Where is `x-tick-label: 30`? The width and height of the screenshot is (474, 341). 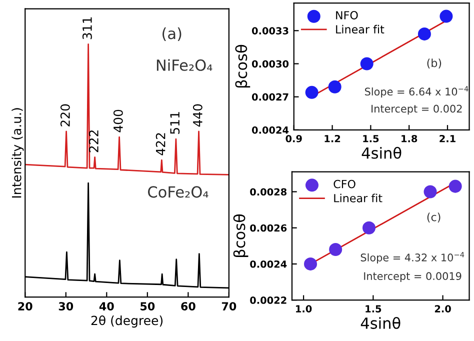 x-tick-label: 30 is located at coordinates (66, 306).